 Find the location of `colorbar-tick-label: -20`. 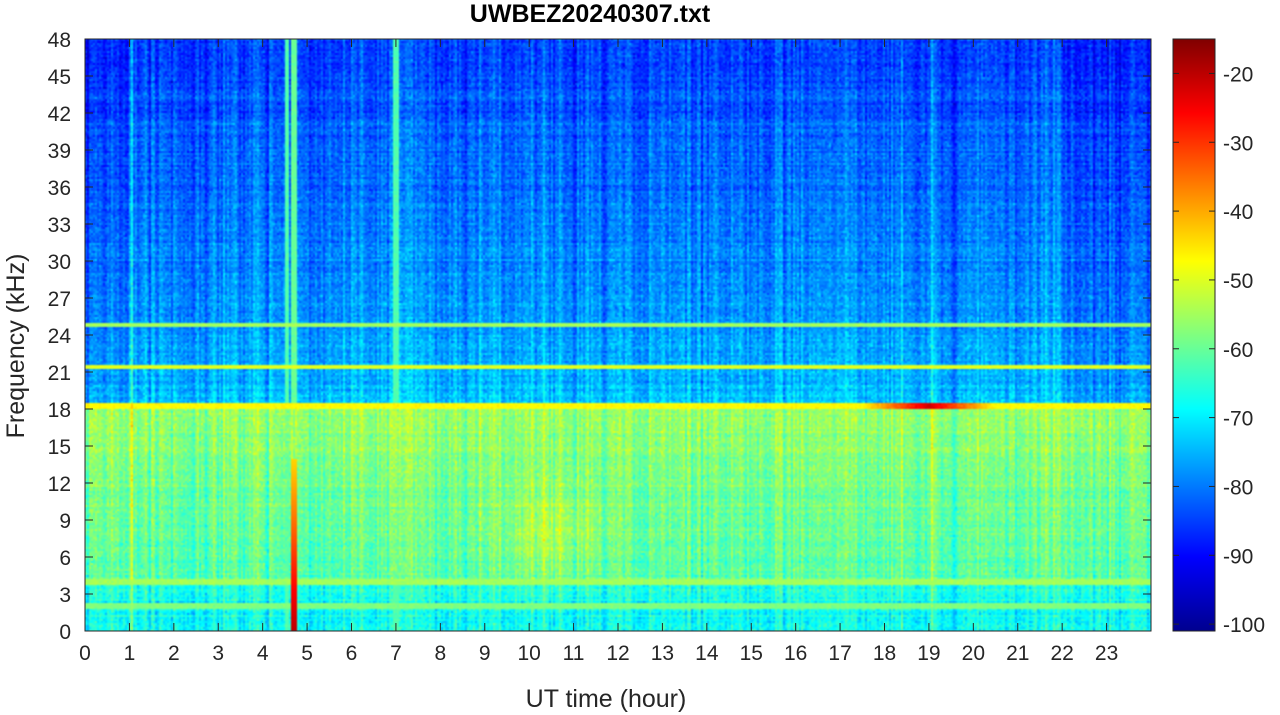

colorbar-tick-label: -20 is located at coordinates (1238, 74).